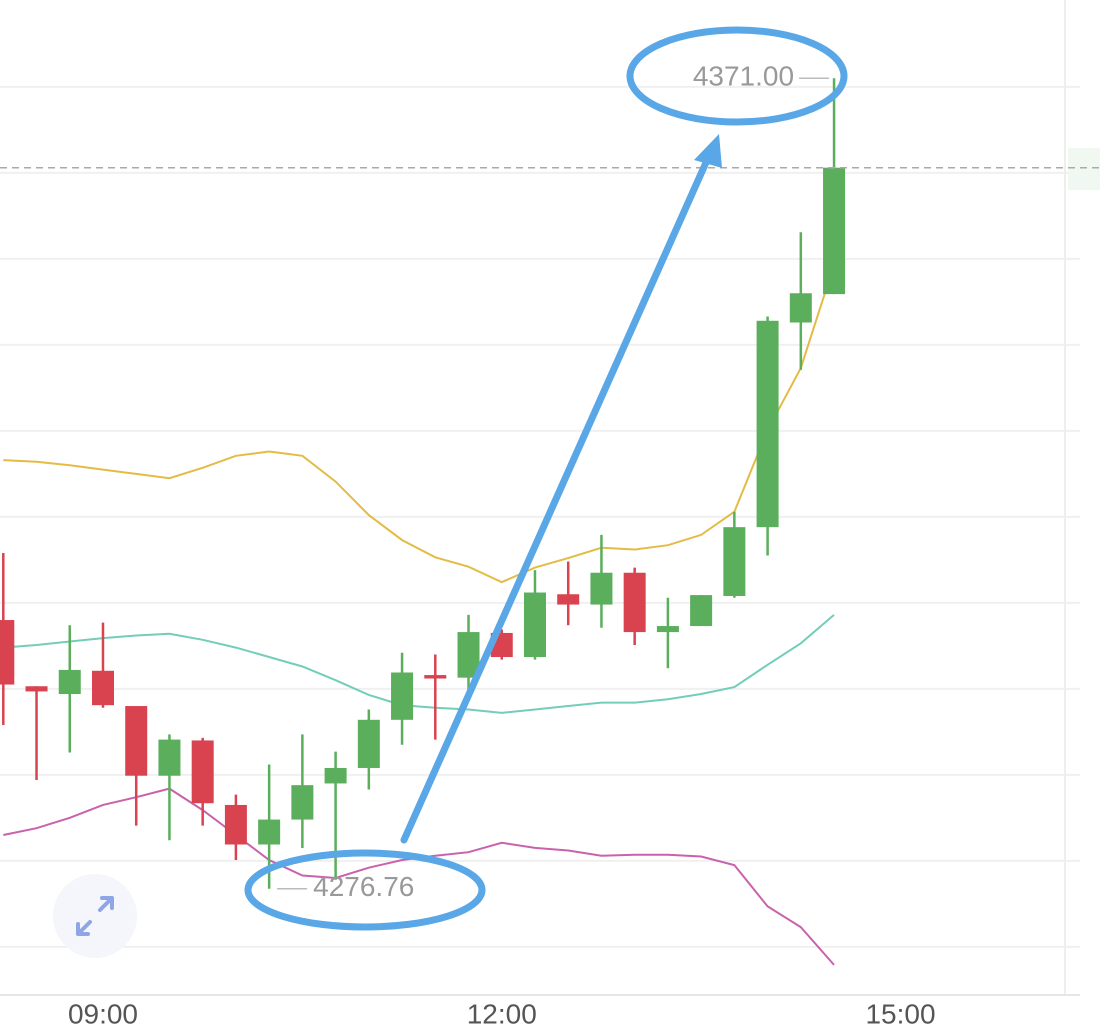  Describe the element at coordinates (103, 1013) in the screenshot. I see `x-tick-label: 09:00` at that location.